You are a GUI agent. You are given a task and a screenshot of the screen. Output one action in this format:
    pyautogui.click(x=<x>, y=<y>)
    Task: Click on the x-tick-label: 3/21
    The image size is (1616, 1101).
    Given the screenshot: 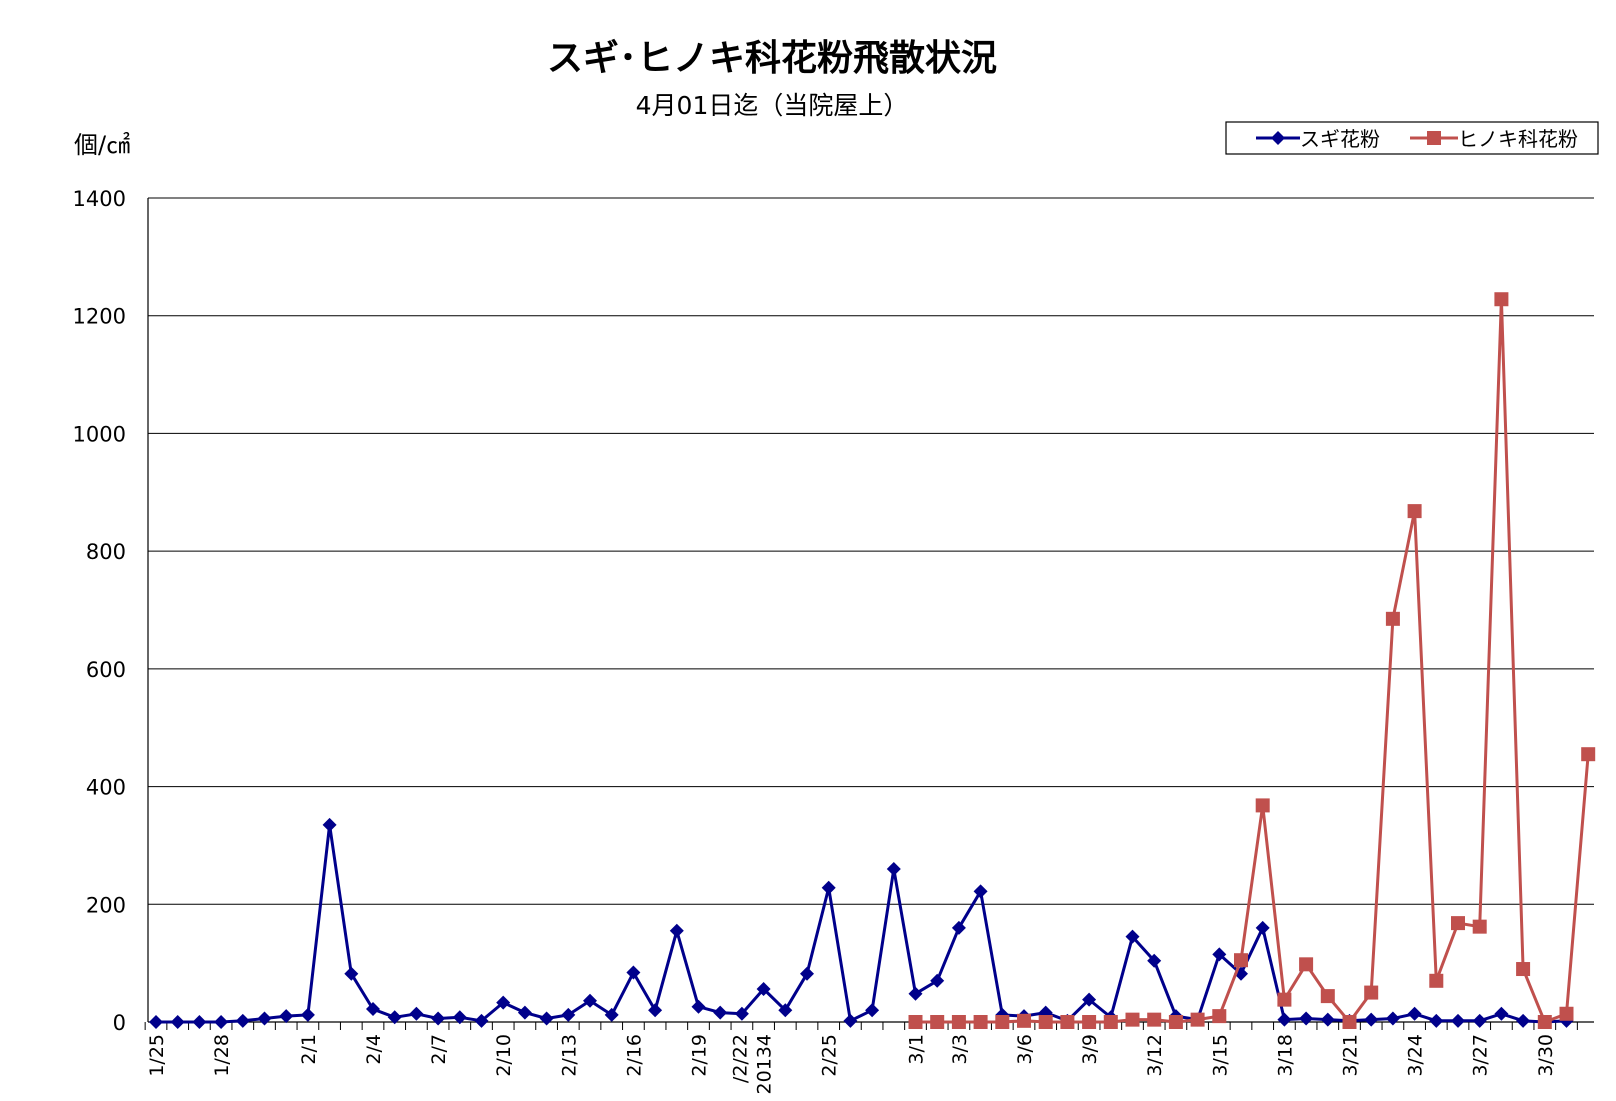 What is the action you would take?
    pyautogui.click(x=1351, y=1055)
    